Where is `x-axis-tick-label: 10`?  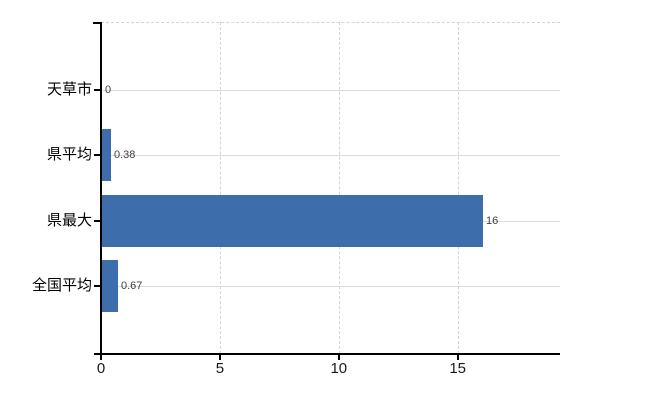 x-axis-tick-label: 10 is located at coordinates (339, 368).